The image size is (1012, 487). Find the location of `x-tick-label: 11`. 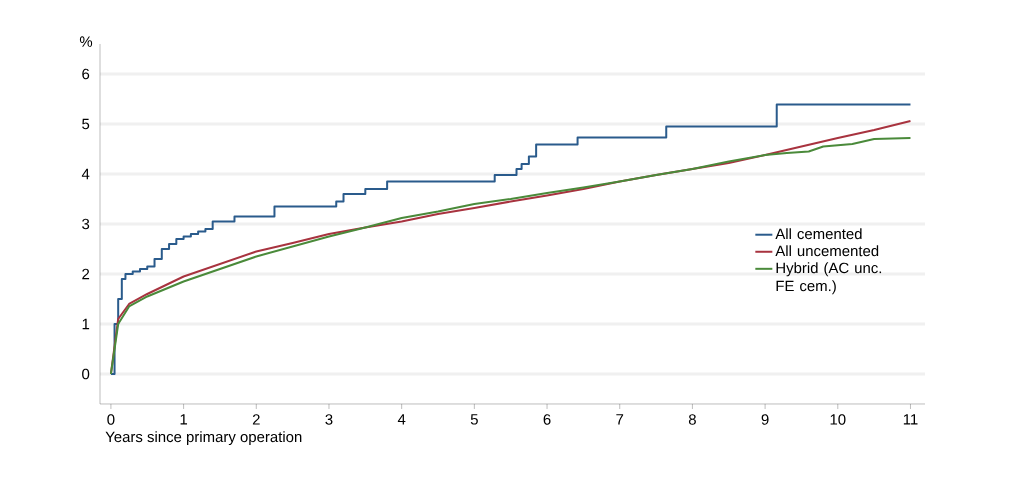

x-tick-label: 11 is located at coordinates (910, 419).